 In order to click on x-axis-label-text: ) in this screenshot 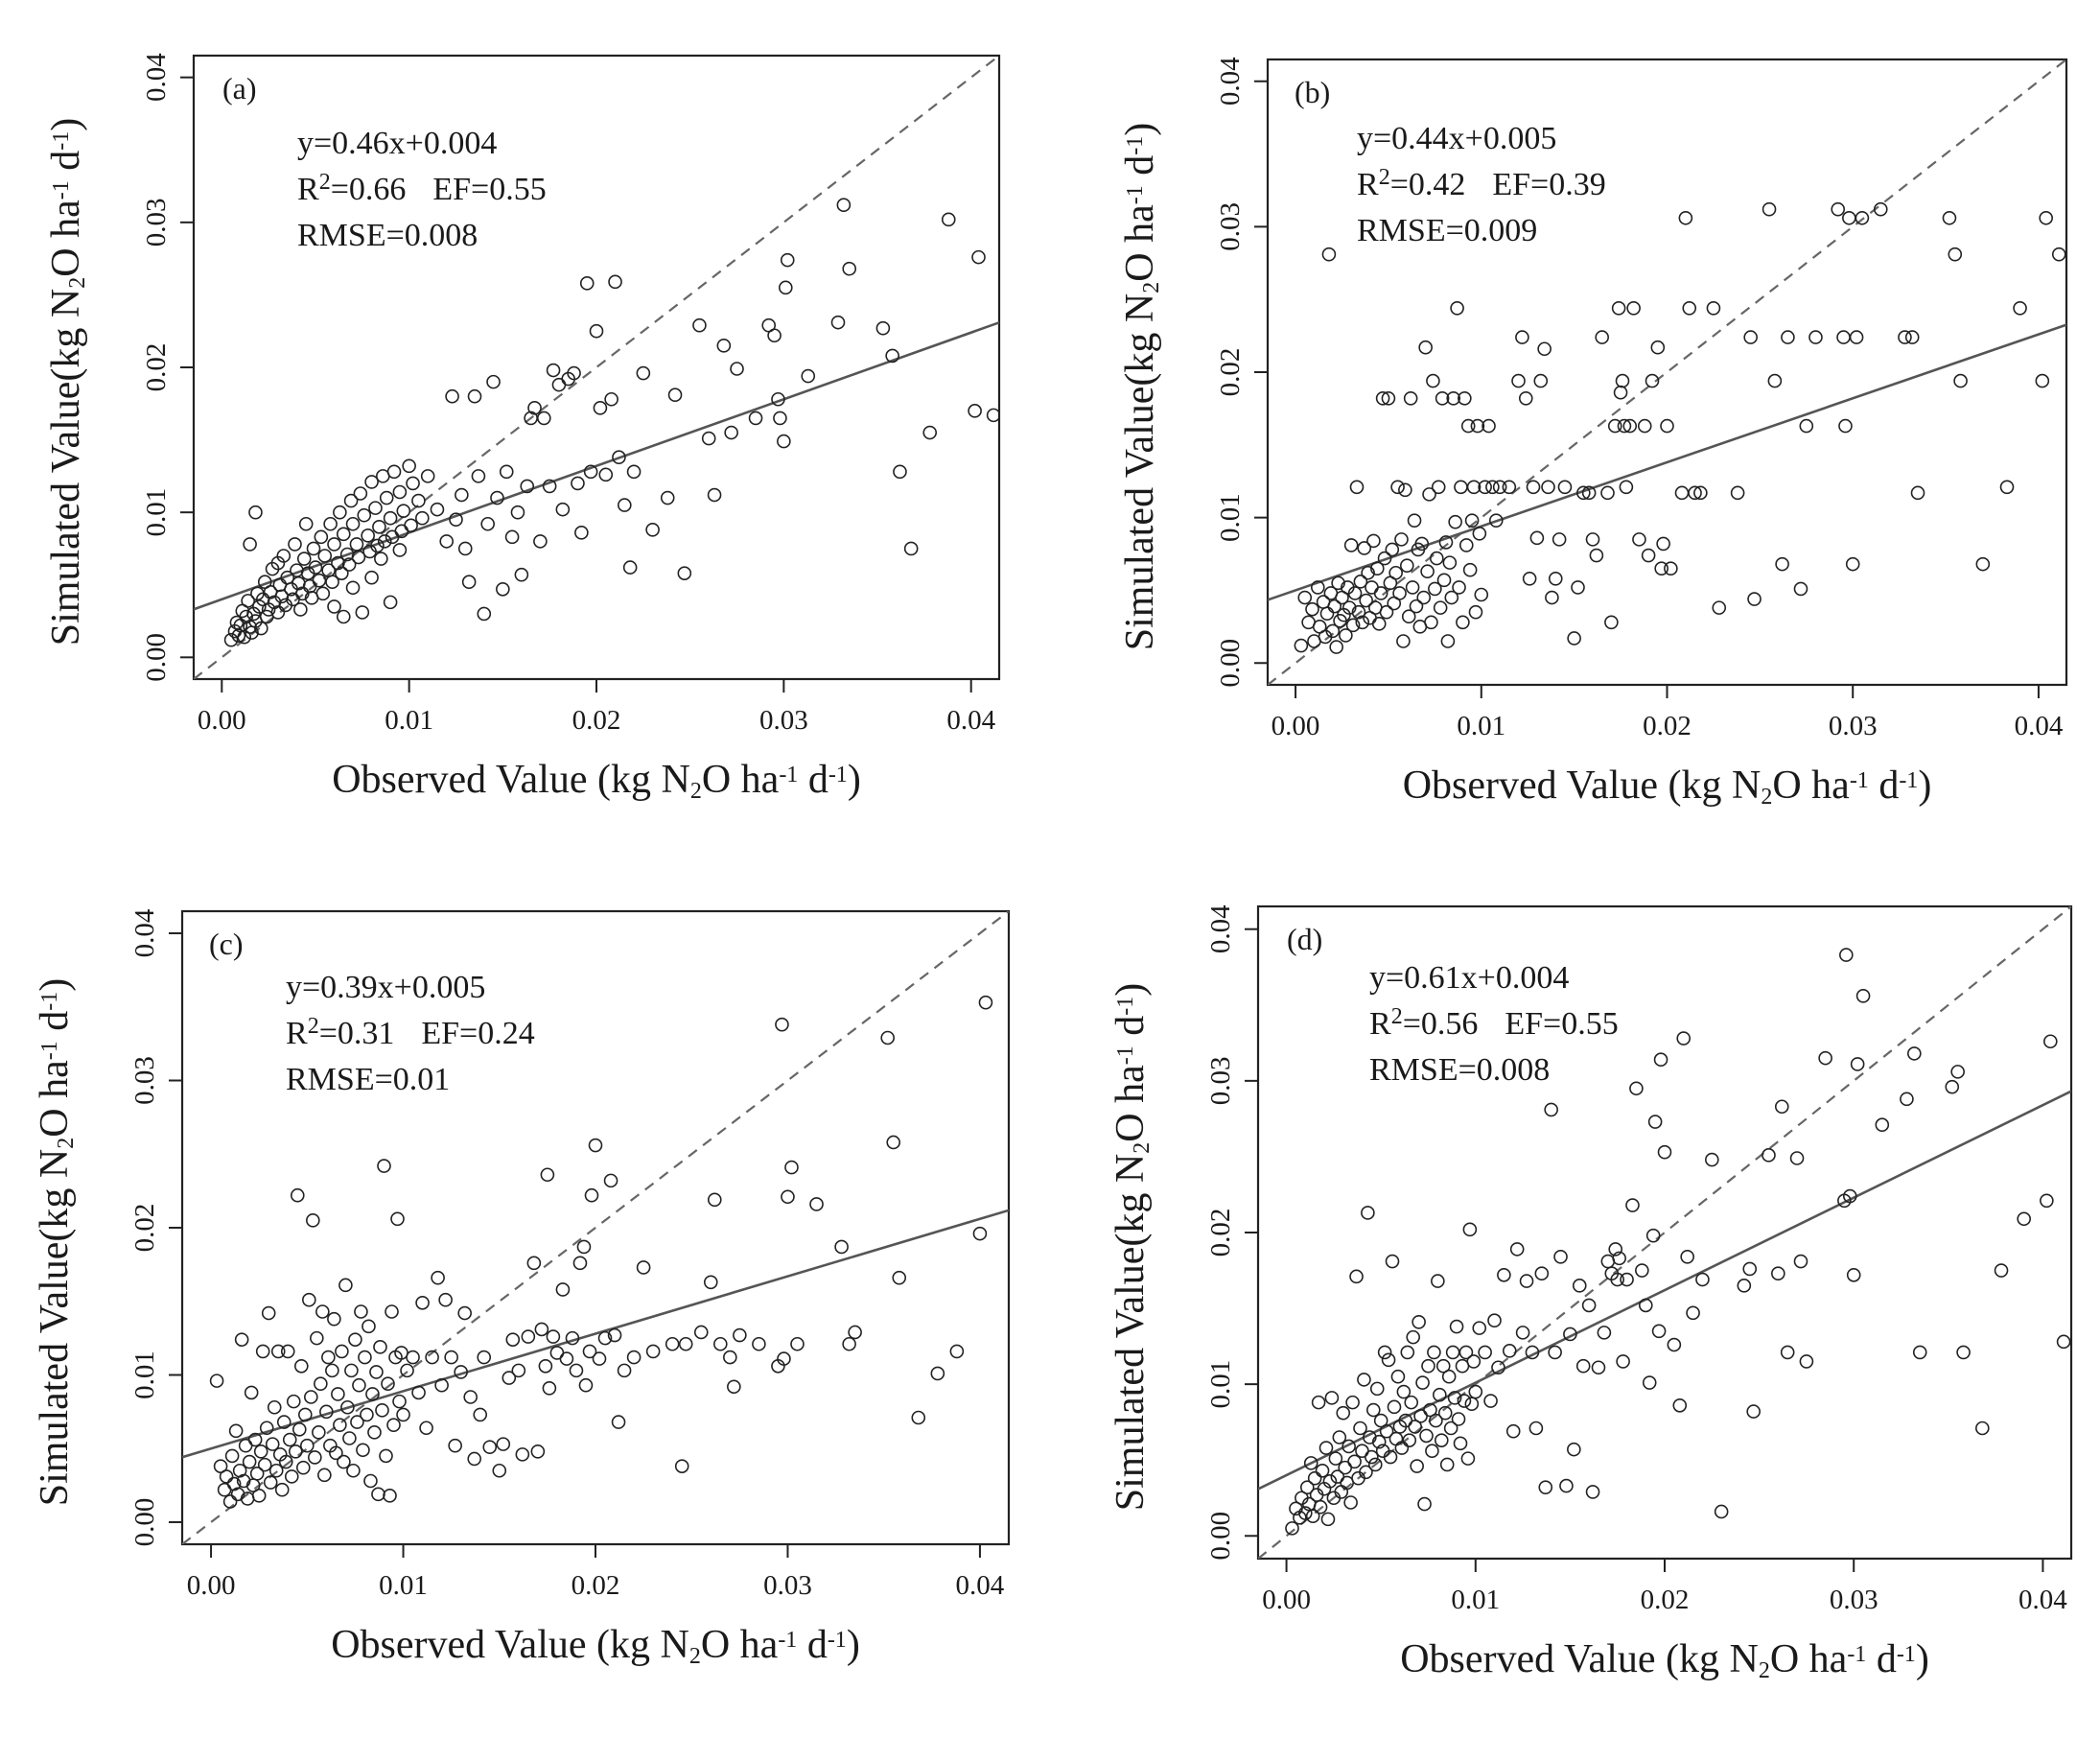, I will do `click(853, 1645)`.